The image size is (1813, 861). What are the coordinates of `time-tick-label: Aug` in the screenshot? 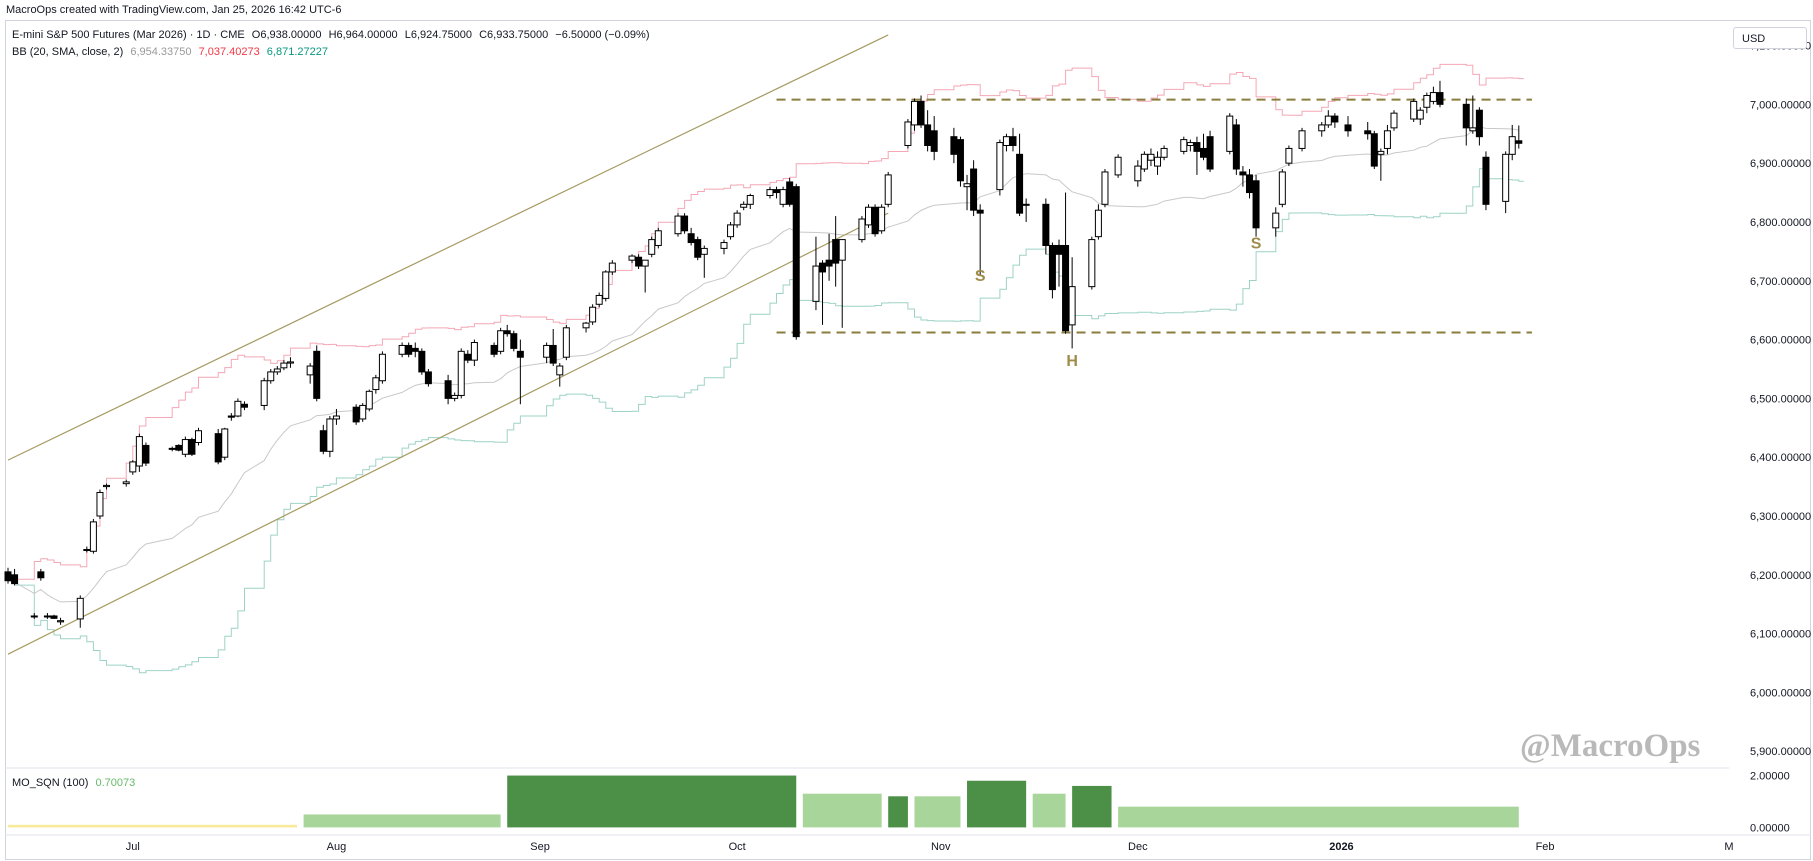 It's located at (337, 847).